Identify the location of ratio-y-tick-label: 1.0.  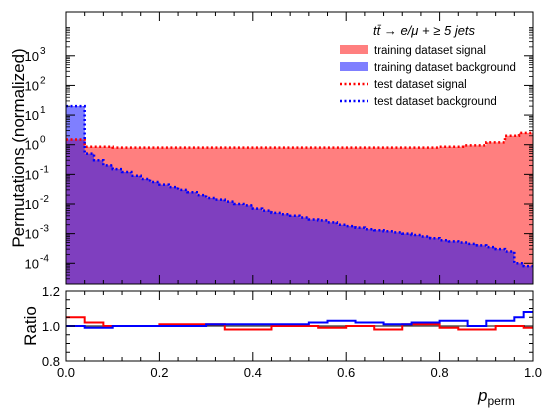
(51, 326).